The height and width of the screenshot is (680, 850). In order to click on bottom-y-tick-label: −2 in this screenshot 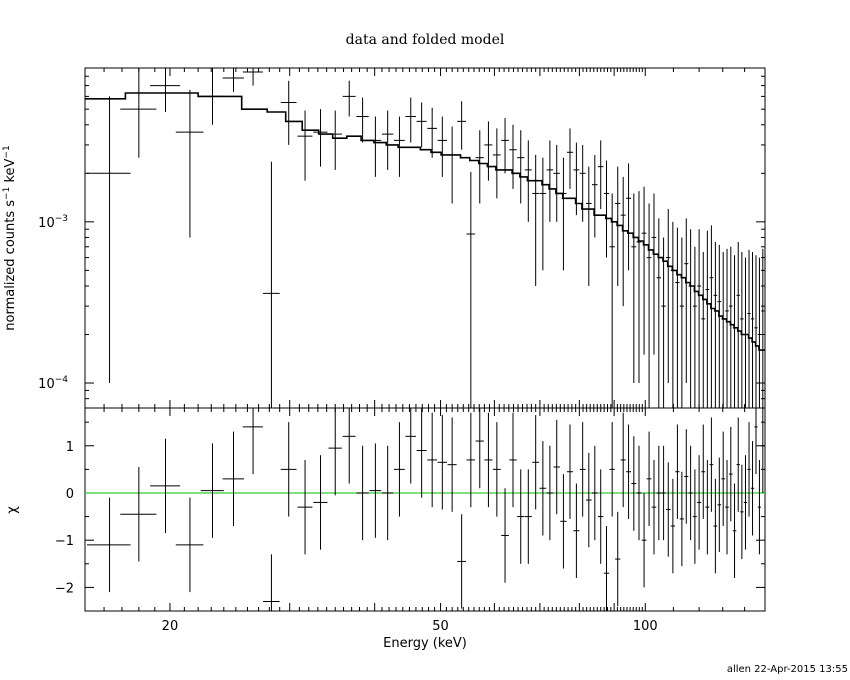, I will do `click(64, 588)`.